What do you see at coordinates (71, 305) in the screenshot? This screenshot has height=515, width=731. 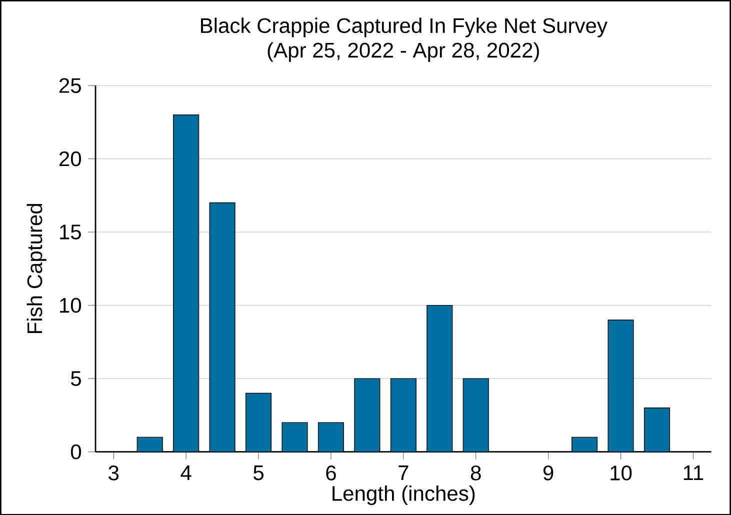 I see `y-tick-label: 10` at bounding box center [71, 305].